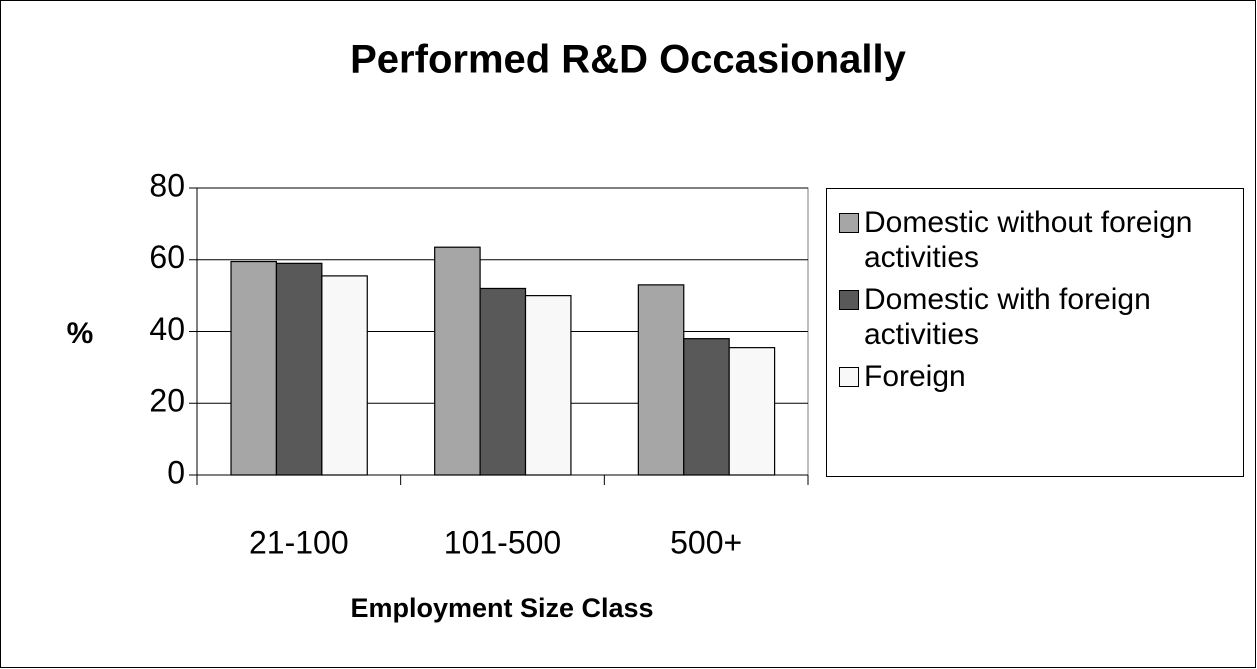  Describe the element at coordinates (502, 542) in the screenshot. I see `x-tick-label: 101-500` at that location.